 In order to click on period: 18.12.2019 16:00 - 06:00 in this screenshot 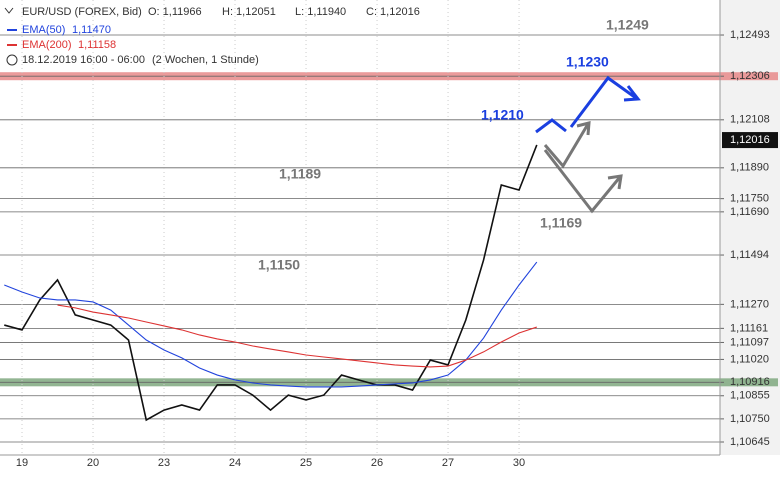, I will do `click(83, 60)`.